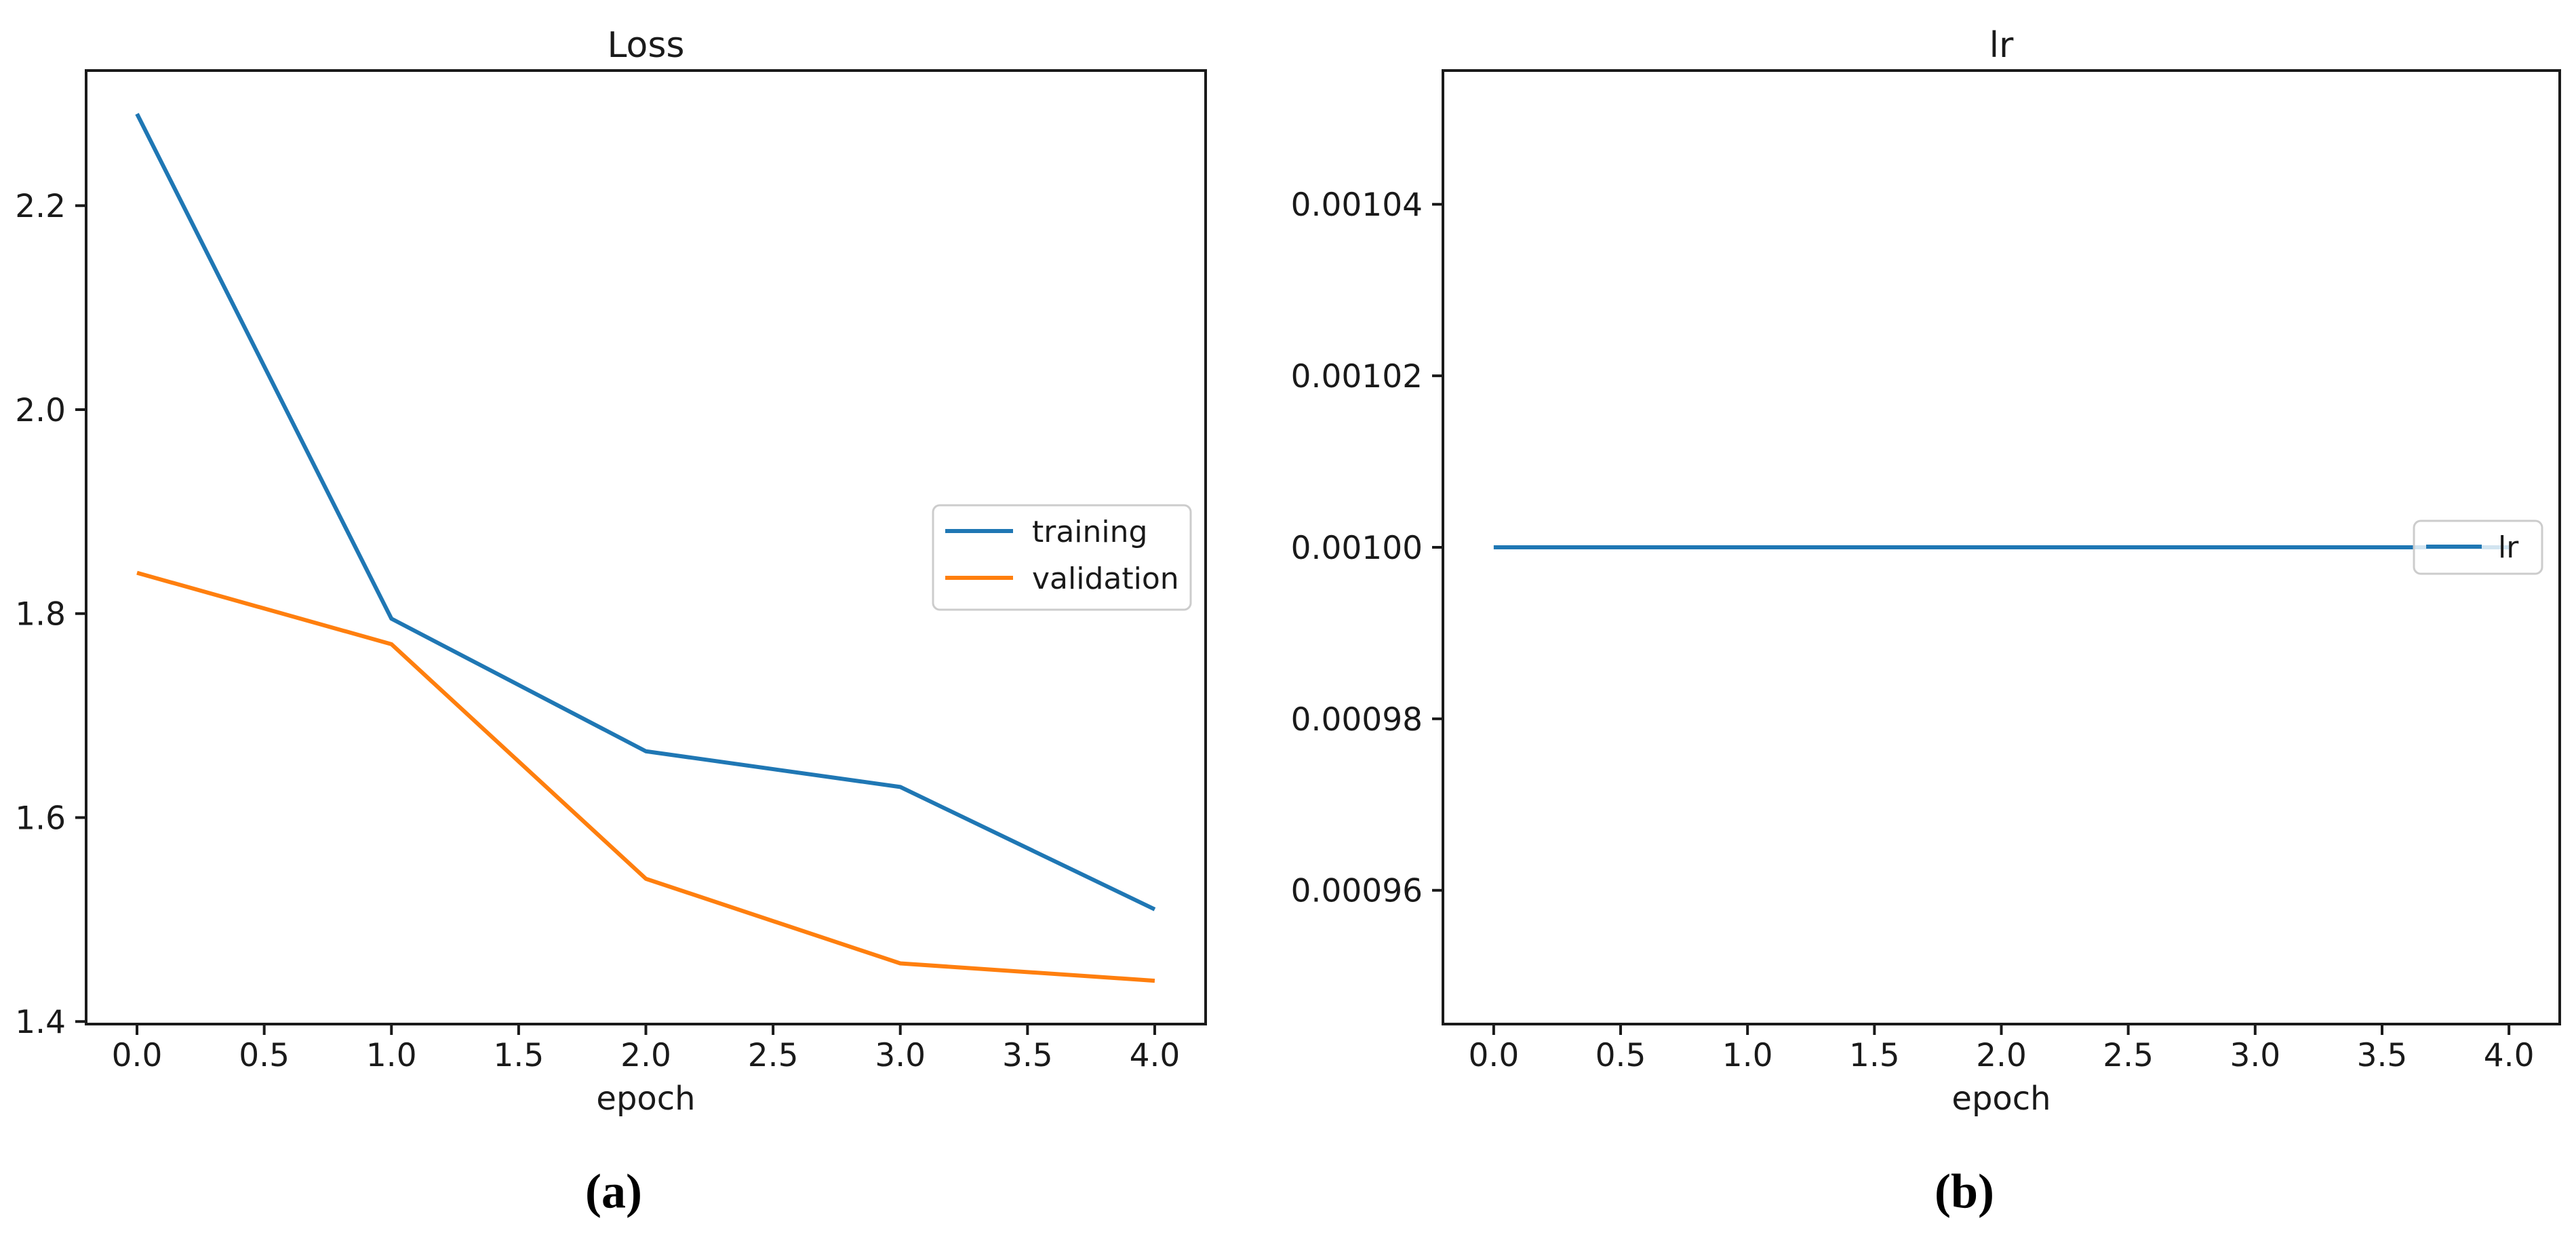 Image resolution: width=2576 pixels, height=1235 pixels. I want to click on legend-label-validation: validation, so click(1105, 579).